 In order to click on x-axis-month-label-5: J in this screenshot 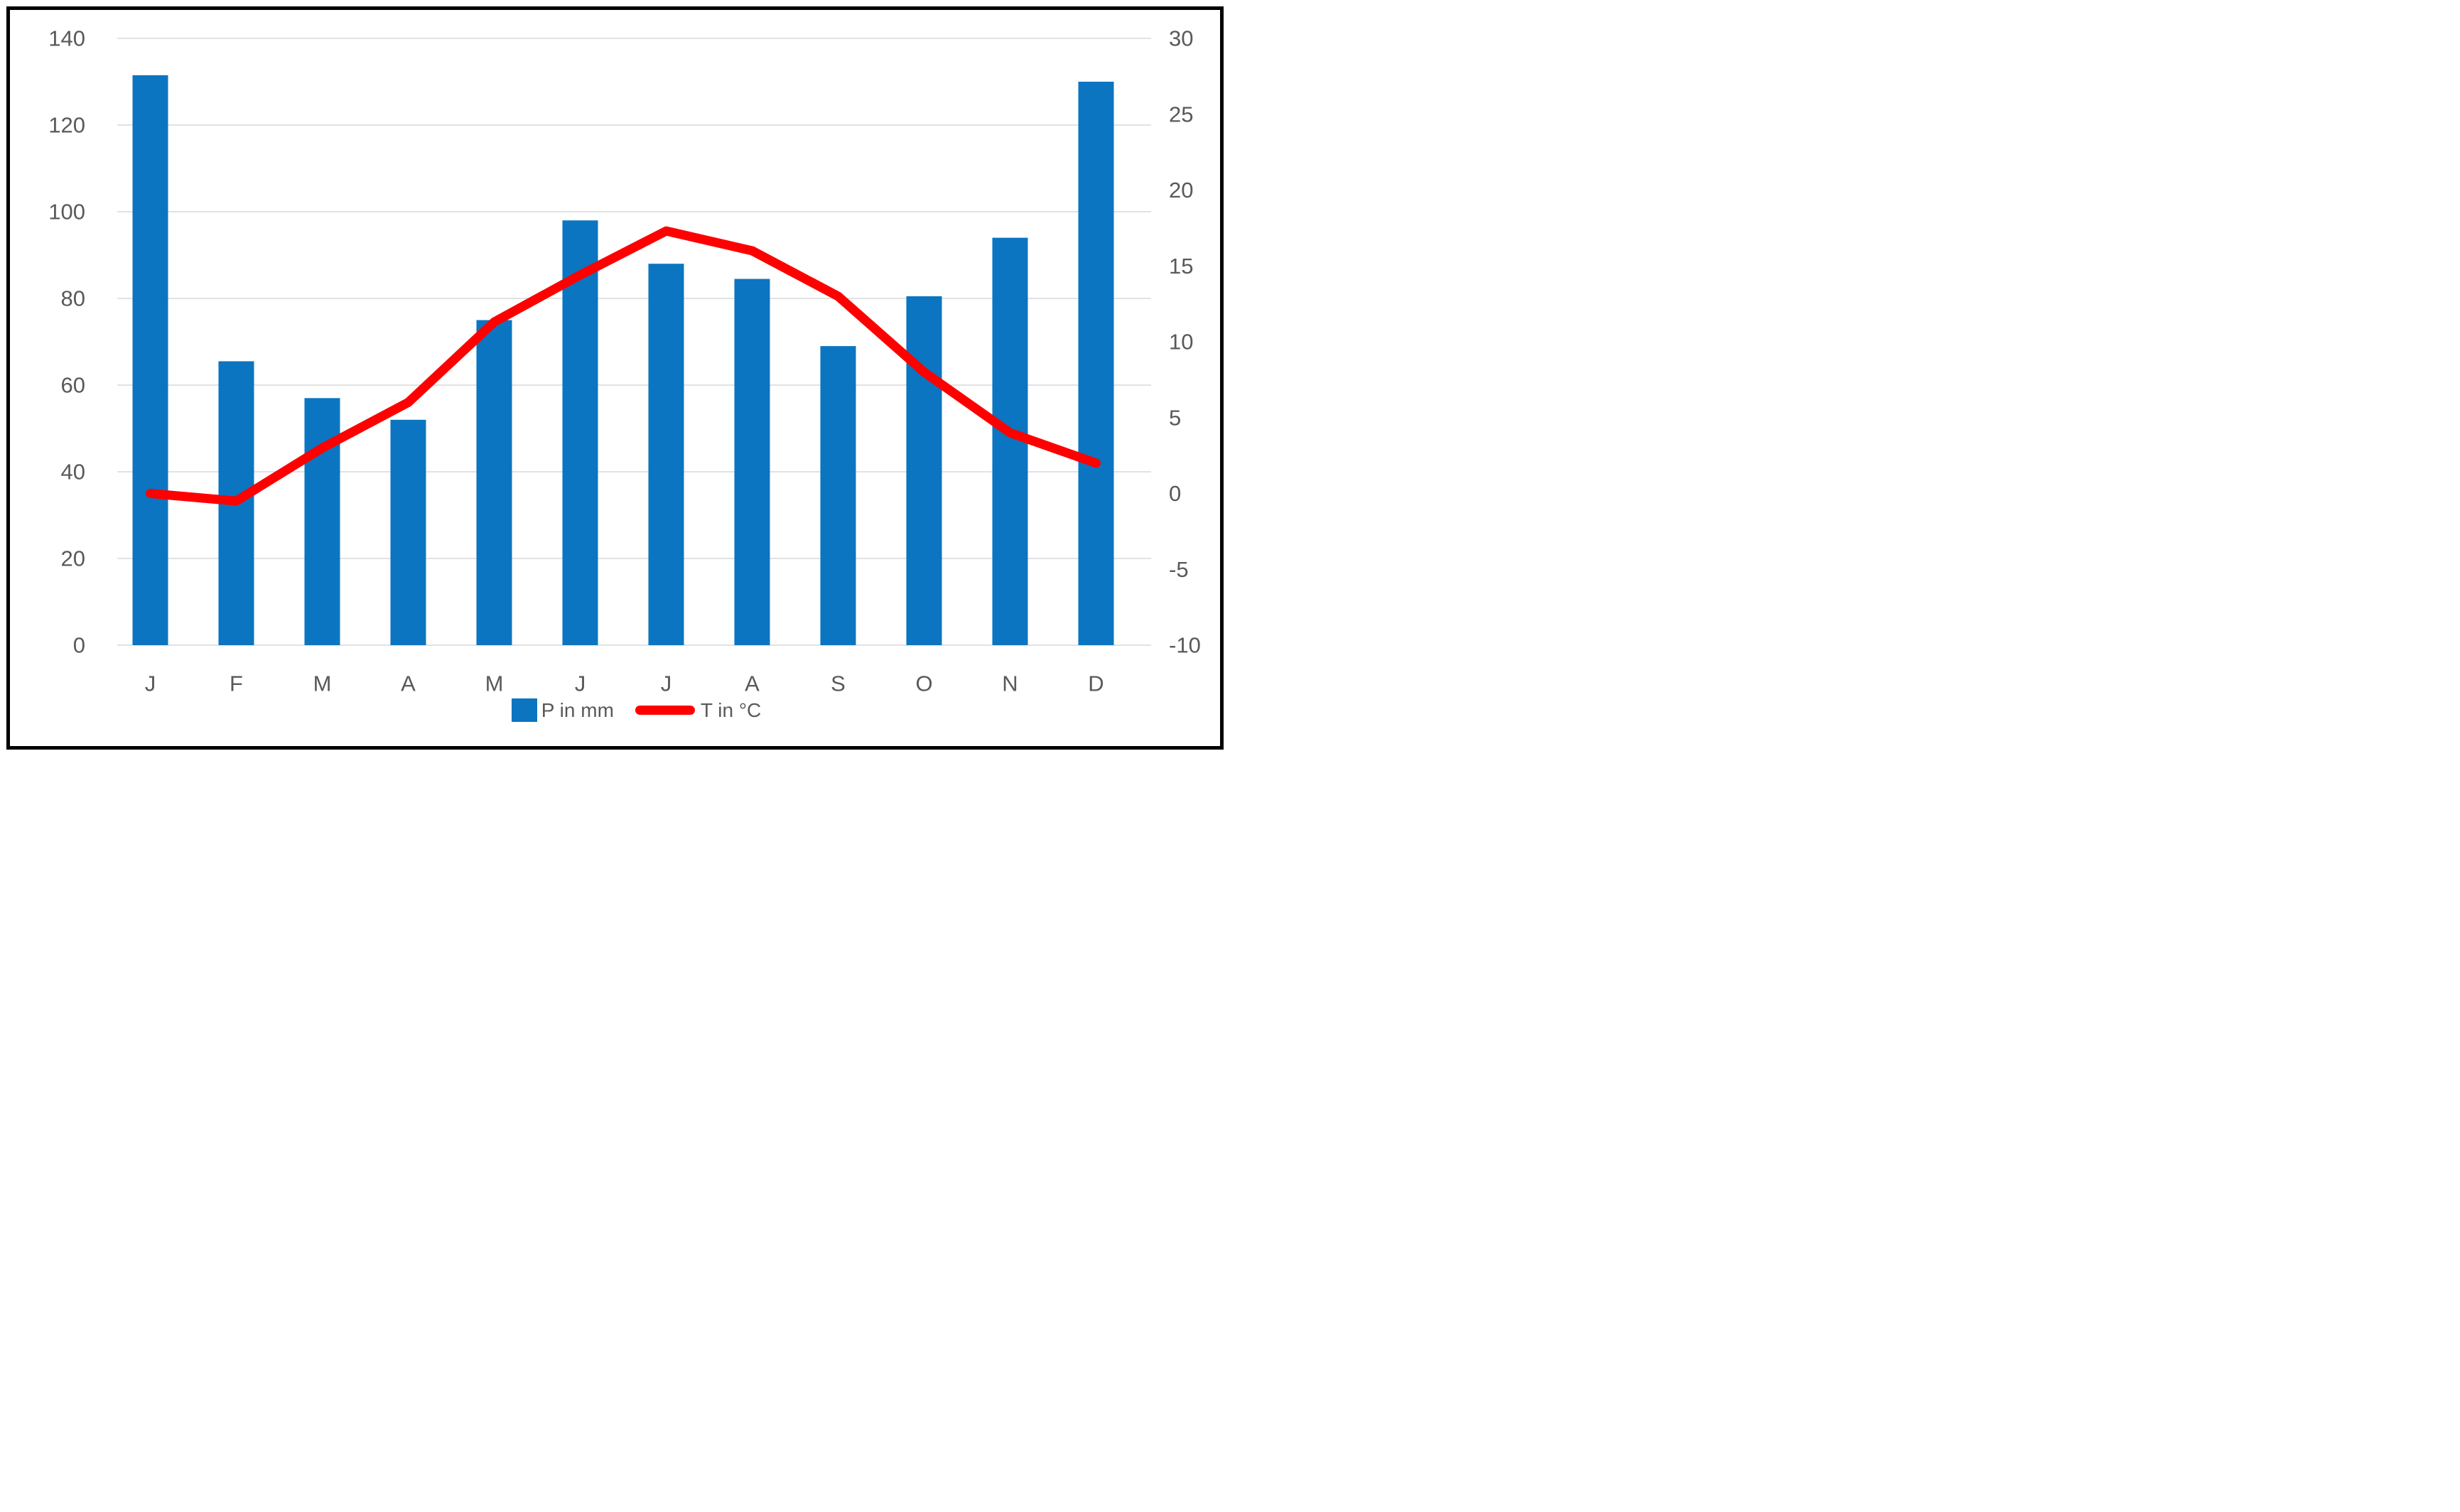, I will do `click(580, 683)`.